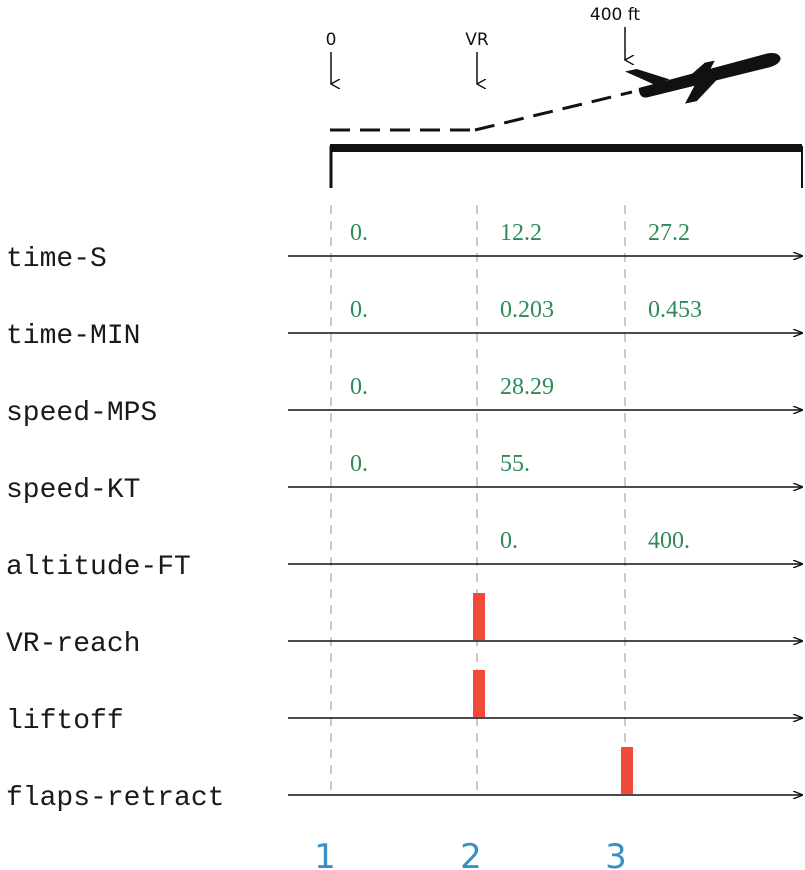 The image size is (805, 870). I want to click on row-value: 0.453, so click(675, 310).